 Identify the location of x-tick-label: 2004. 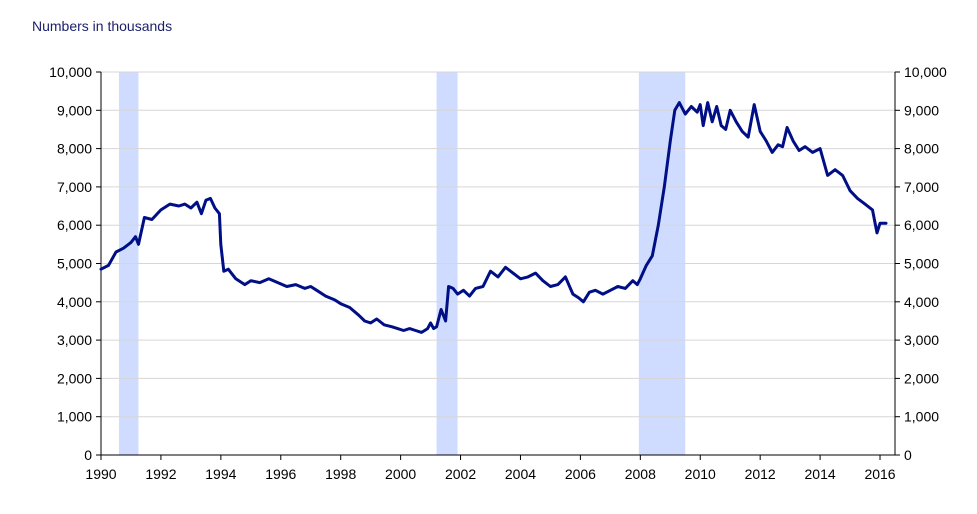
(520, 474).